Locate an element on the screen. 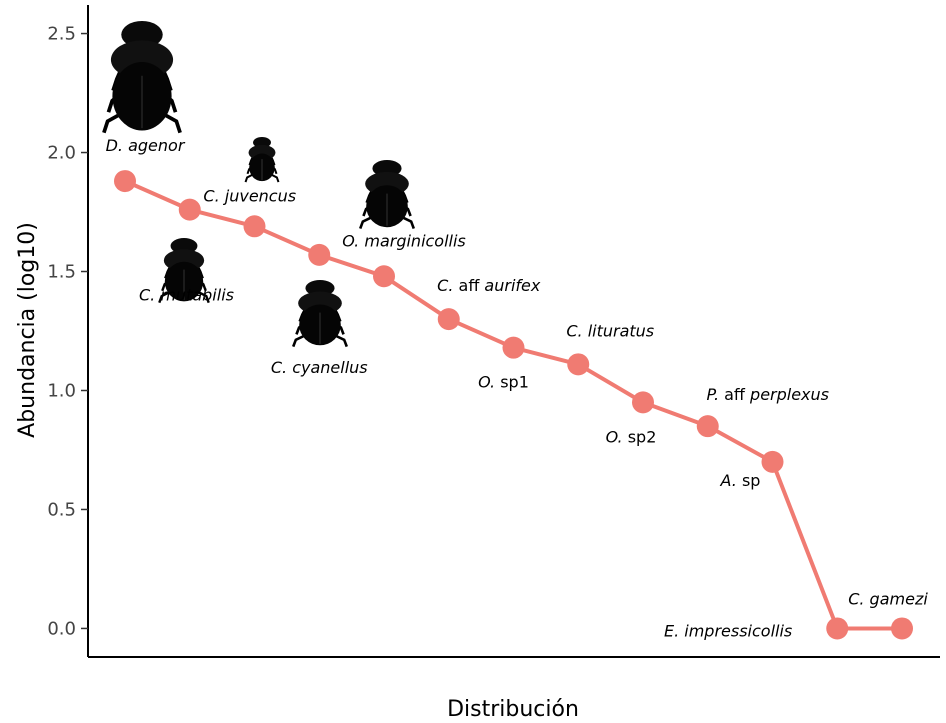  y-tick-label: 1.0 is located at coordinates (61, 390).